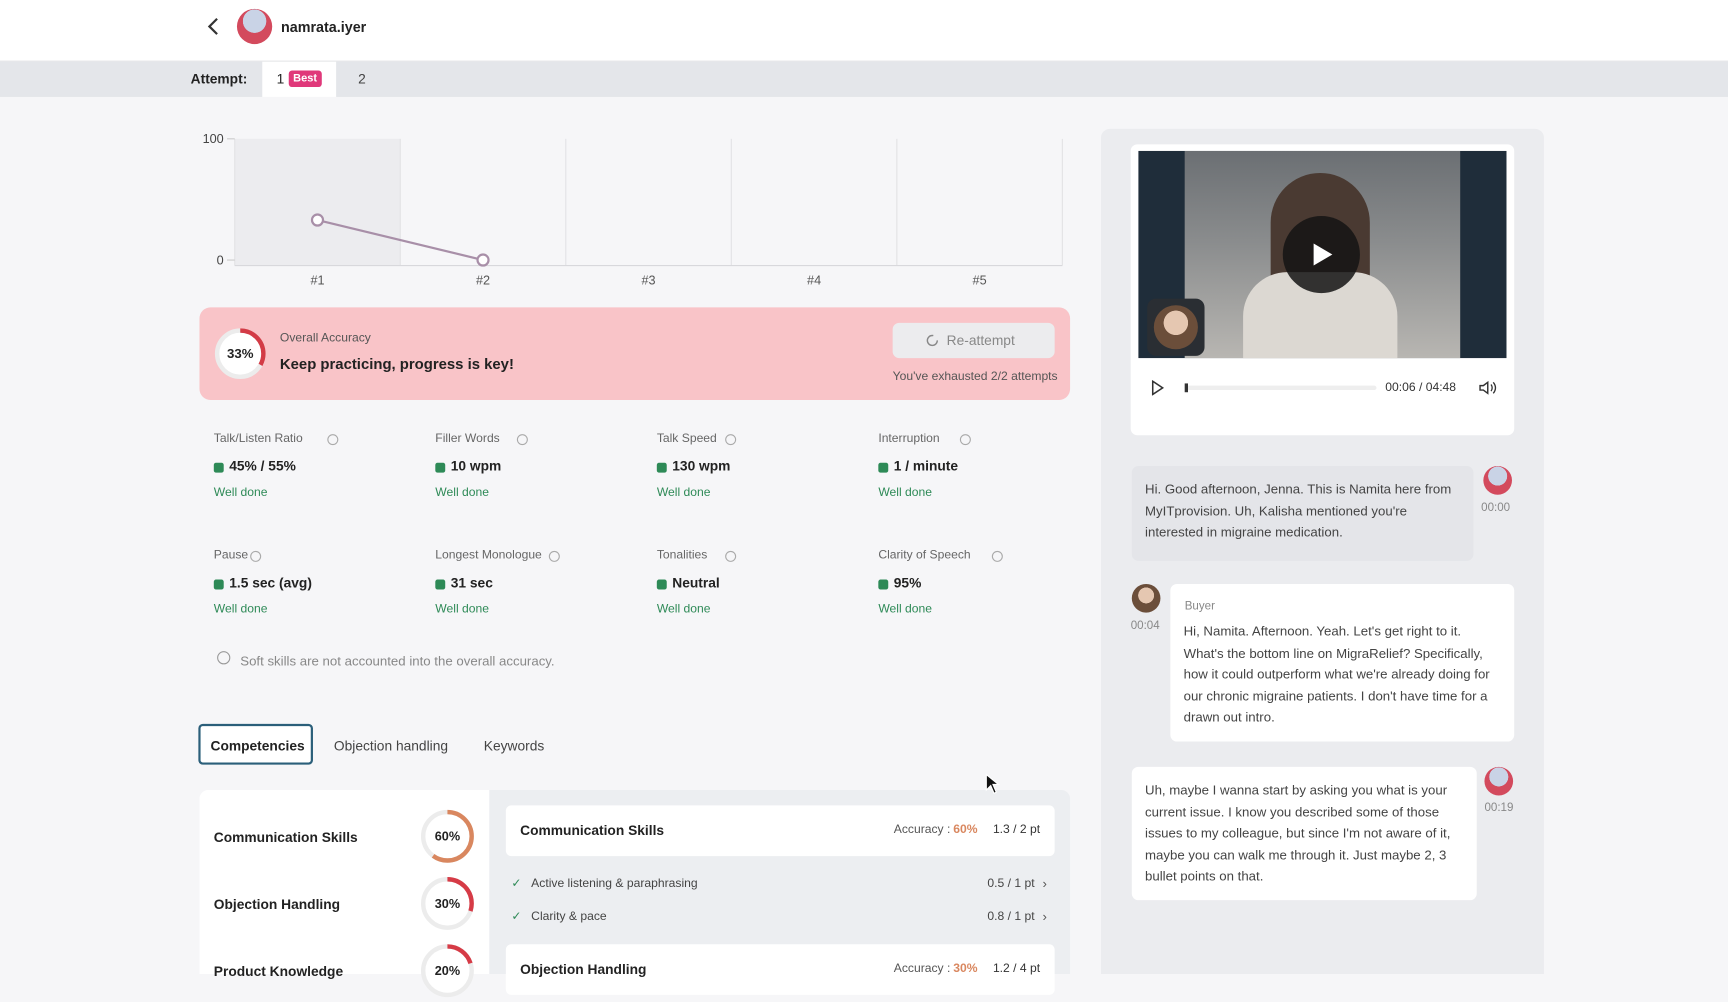 Image resolution: width=1728 pixels, height=1002 pixels. Describe the element at coordinates (362, 79) in the screenshot. I see `attempt-tab: 2` at that location.